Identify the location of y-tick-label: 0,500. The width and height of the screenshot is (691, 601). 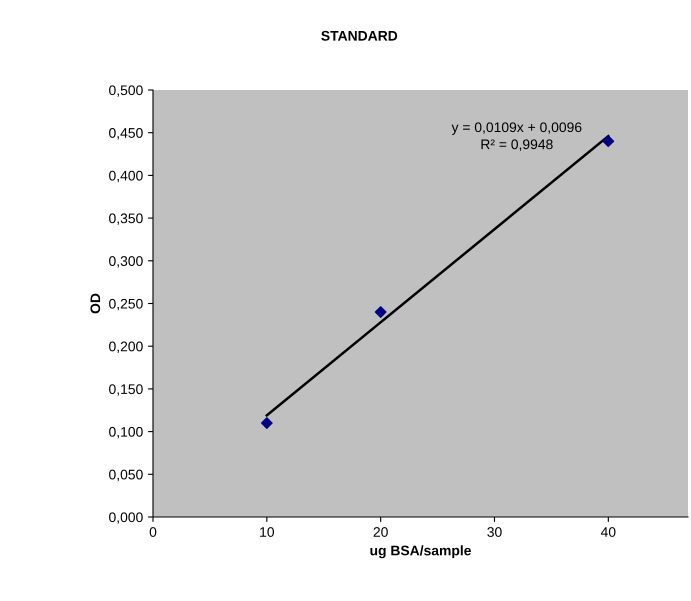
(126, 91).